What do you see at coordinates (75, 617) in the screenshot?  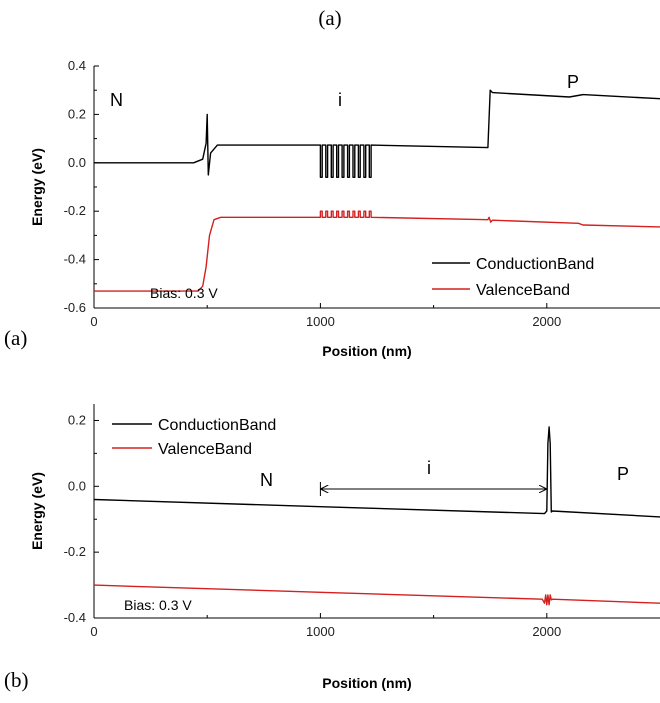 I see `panel-b-y-tick-label: -0.4` at bounding box center [75, 617].